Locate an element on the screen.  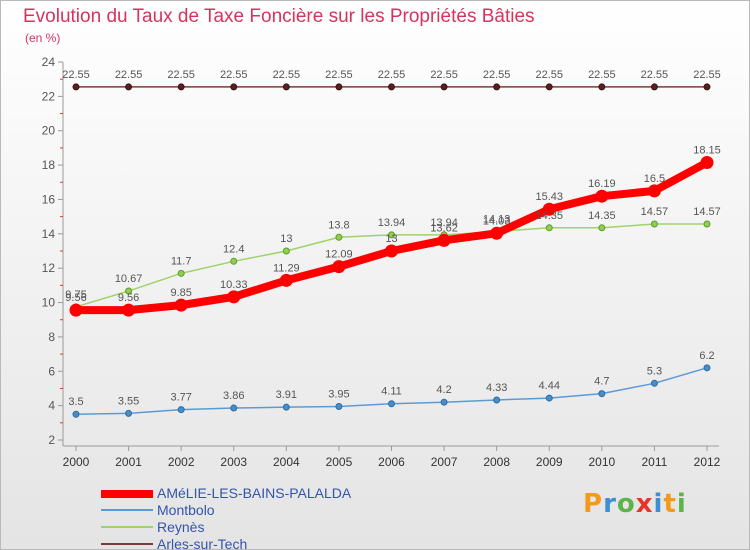
x-tick-label: 2012 is located at coordinates (707, 462).